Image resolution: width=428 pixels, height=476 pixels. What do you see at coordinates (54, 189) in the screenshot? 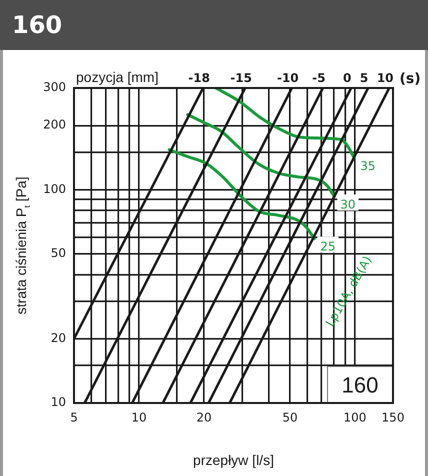
I see `y-tick-label: 100` at bounding box center [54, 189].